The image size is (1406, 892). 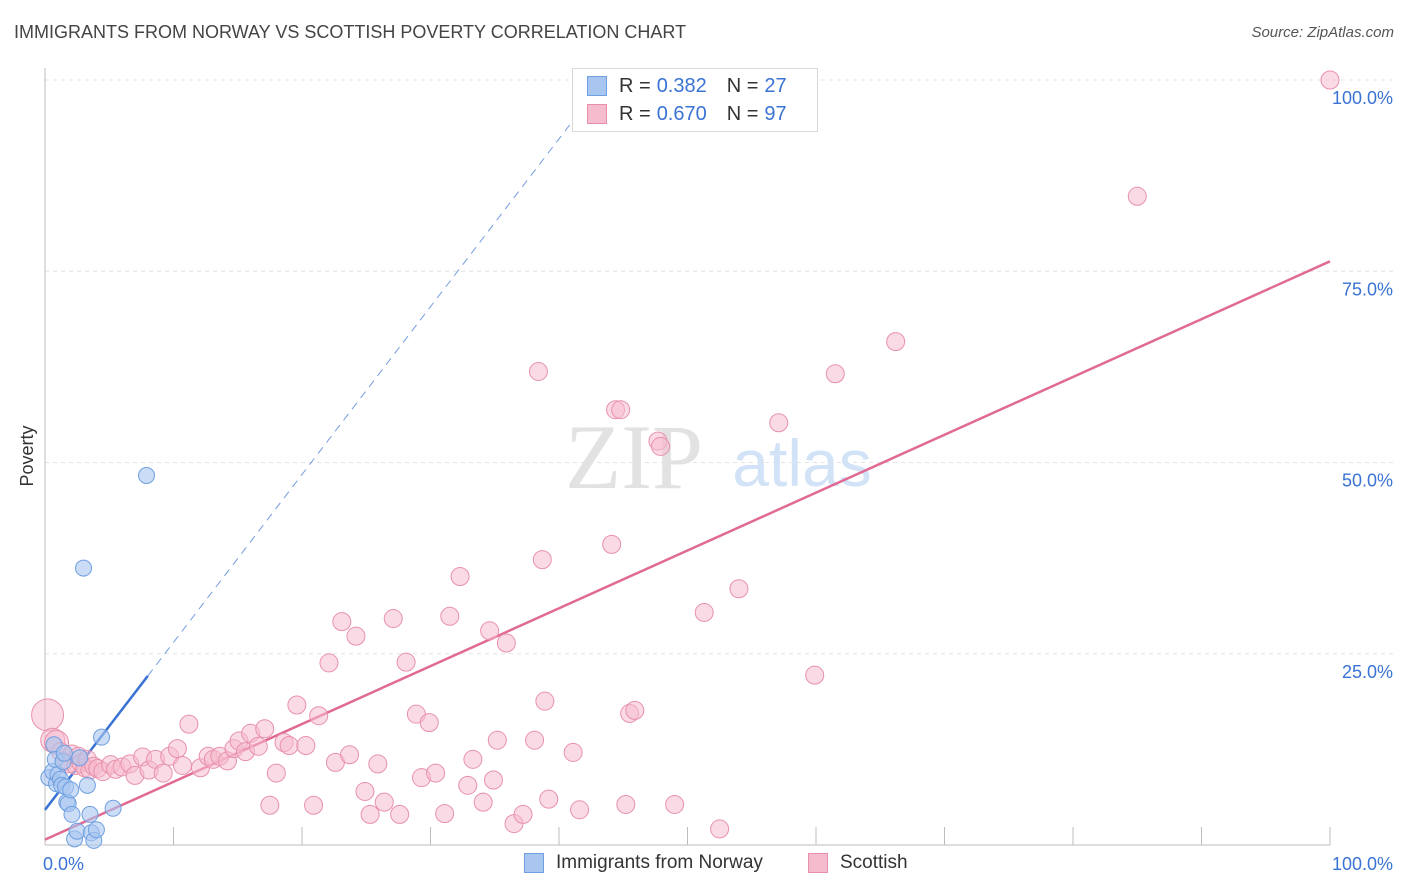 What do you see at coordinates (1362, 864) in the screenshot?
I see `x-tick-label: 100.0%` at bounding box center [1362, 864].